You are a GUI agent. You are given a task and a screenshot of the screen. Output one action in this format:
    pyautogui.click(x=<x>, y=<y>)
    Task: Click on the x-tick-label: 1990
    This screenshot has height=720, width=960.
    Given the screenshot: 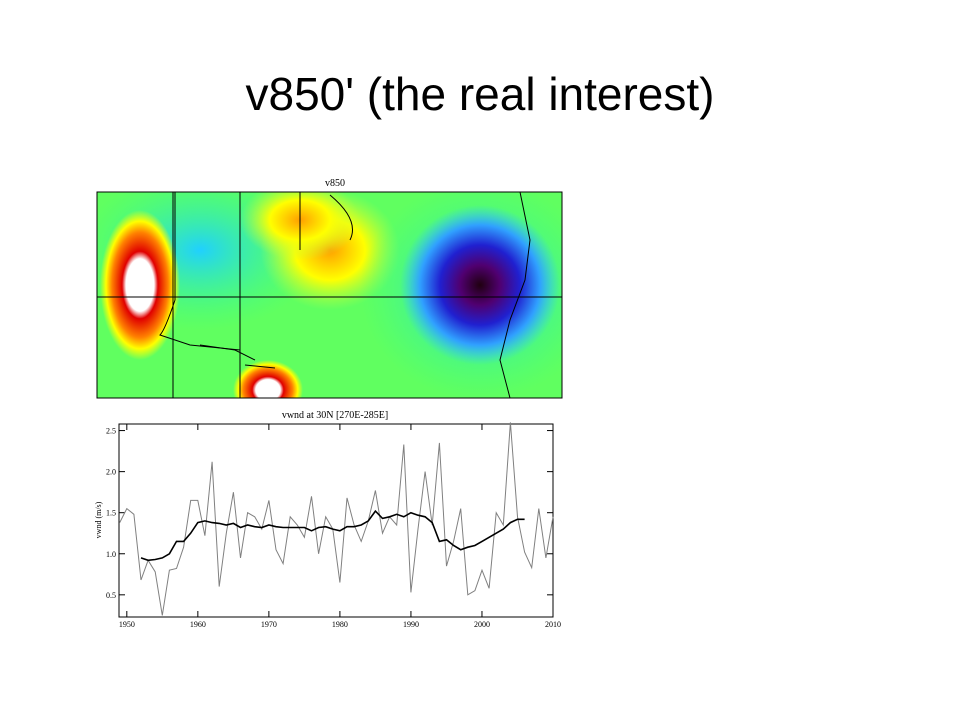 What is the action you would take?
    pyautogui.click(x=411, y=624)
    